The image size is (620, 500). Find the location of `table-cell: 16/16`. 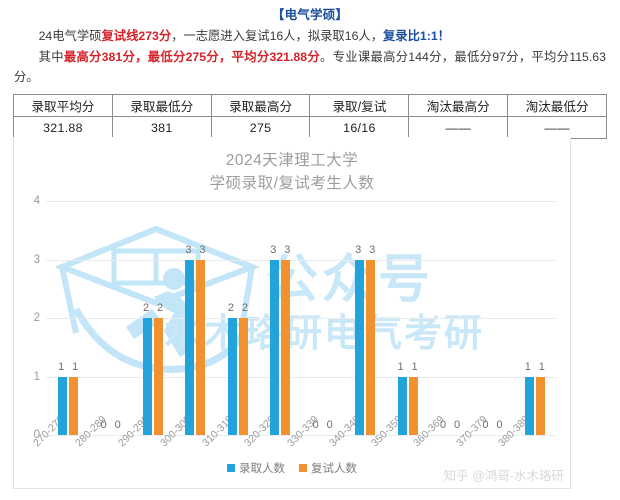

table-cell: 16/16 is located at coordinates (359, 127).